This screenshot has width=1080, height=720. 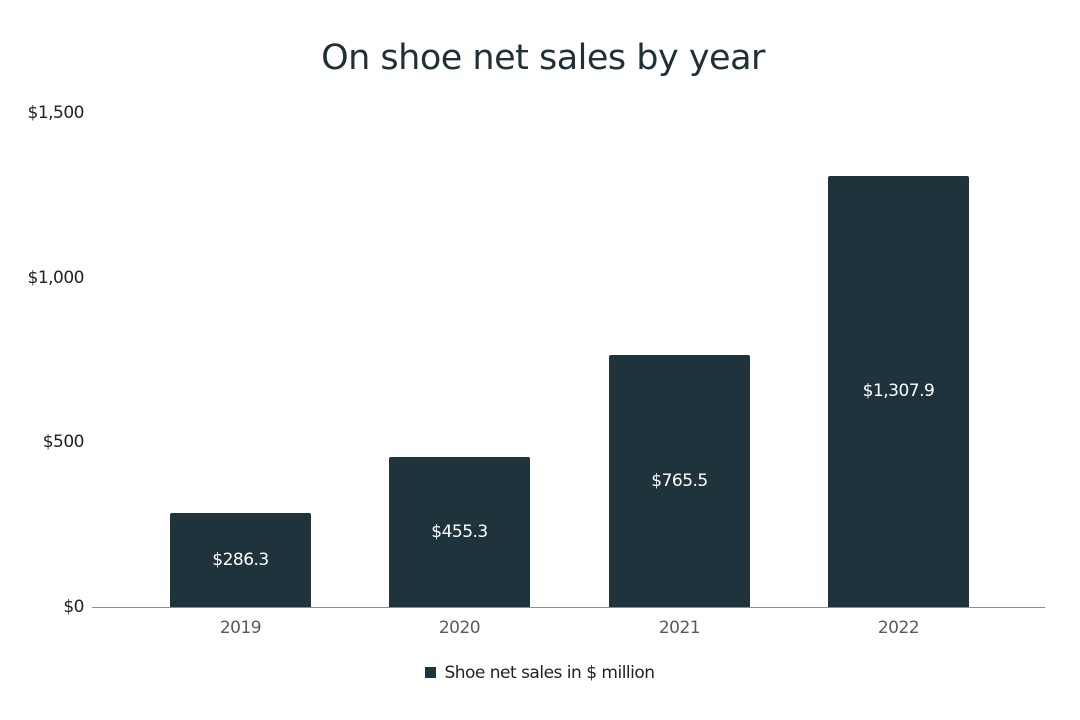 What do you see at coordinates (679, 628) in the screenshot?
I see `x-tick-label: 2021` at bounding box center [679, 628].